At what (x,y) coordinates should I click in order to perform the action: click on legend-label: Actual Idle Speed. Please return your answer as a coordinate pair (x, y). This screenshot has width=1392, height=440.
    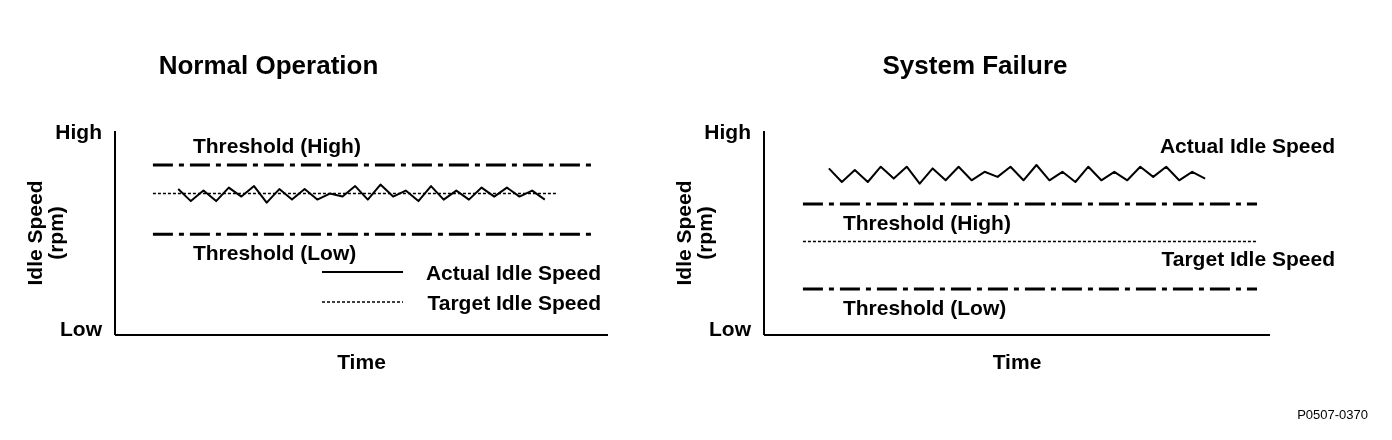
    Looking at the image, I should click on (513, 272).